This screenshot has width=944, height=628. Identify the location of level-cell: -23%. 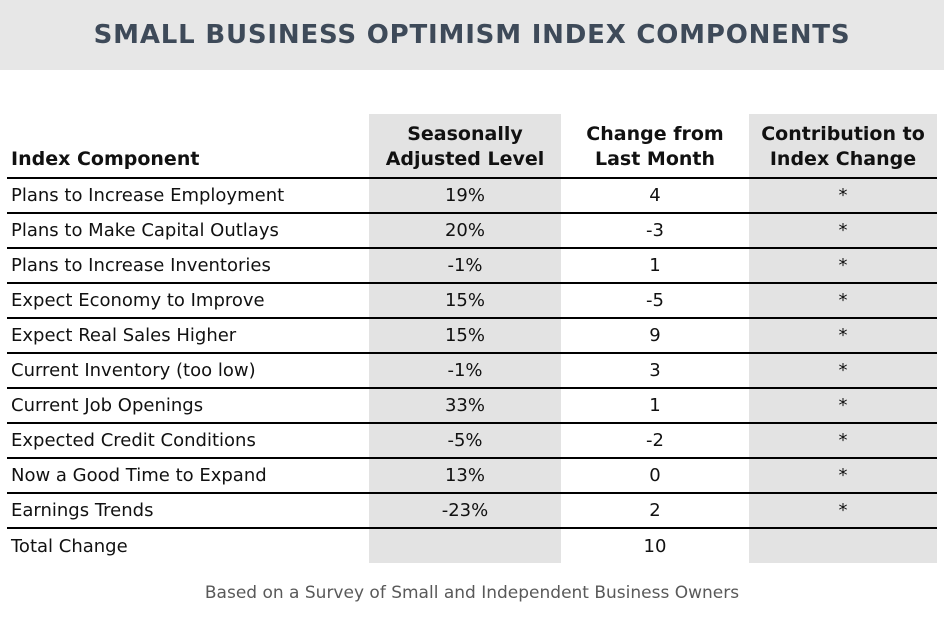
(465, 511).